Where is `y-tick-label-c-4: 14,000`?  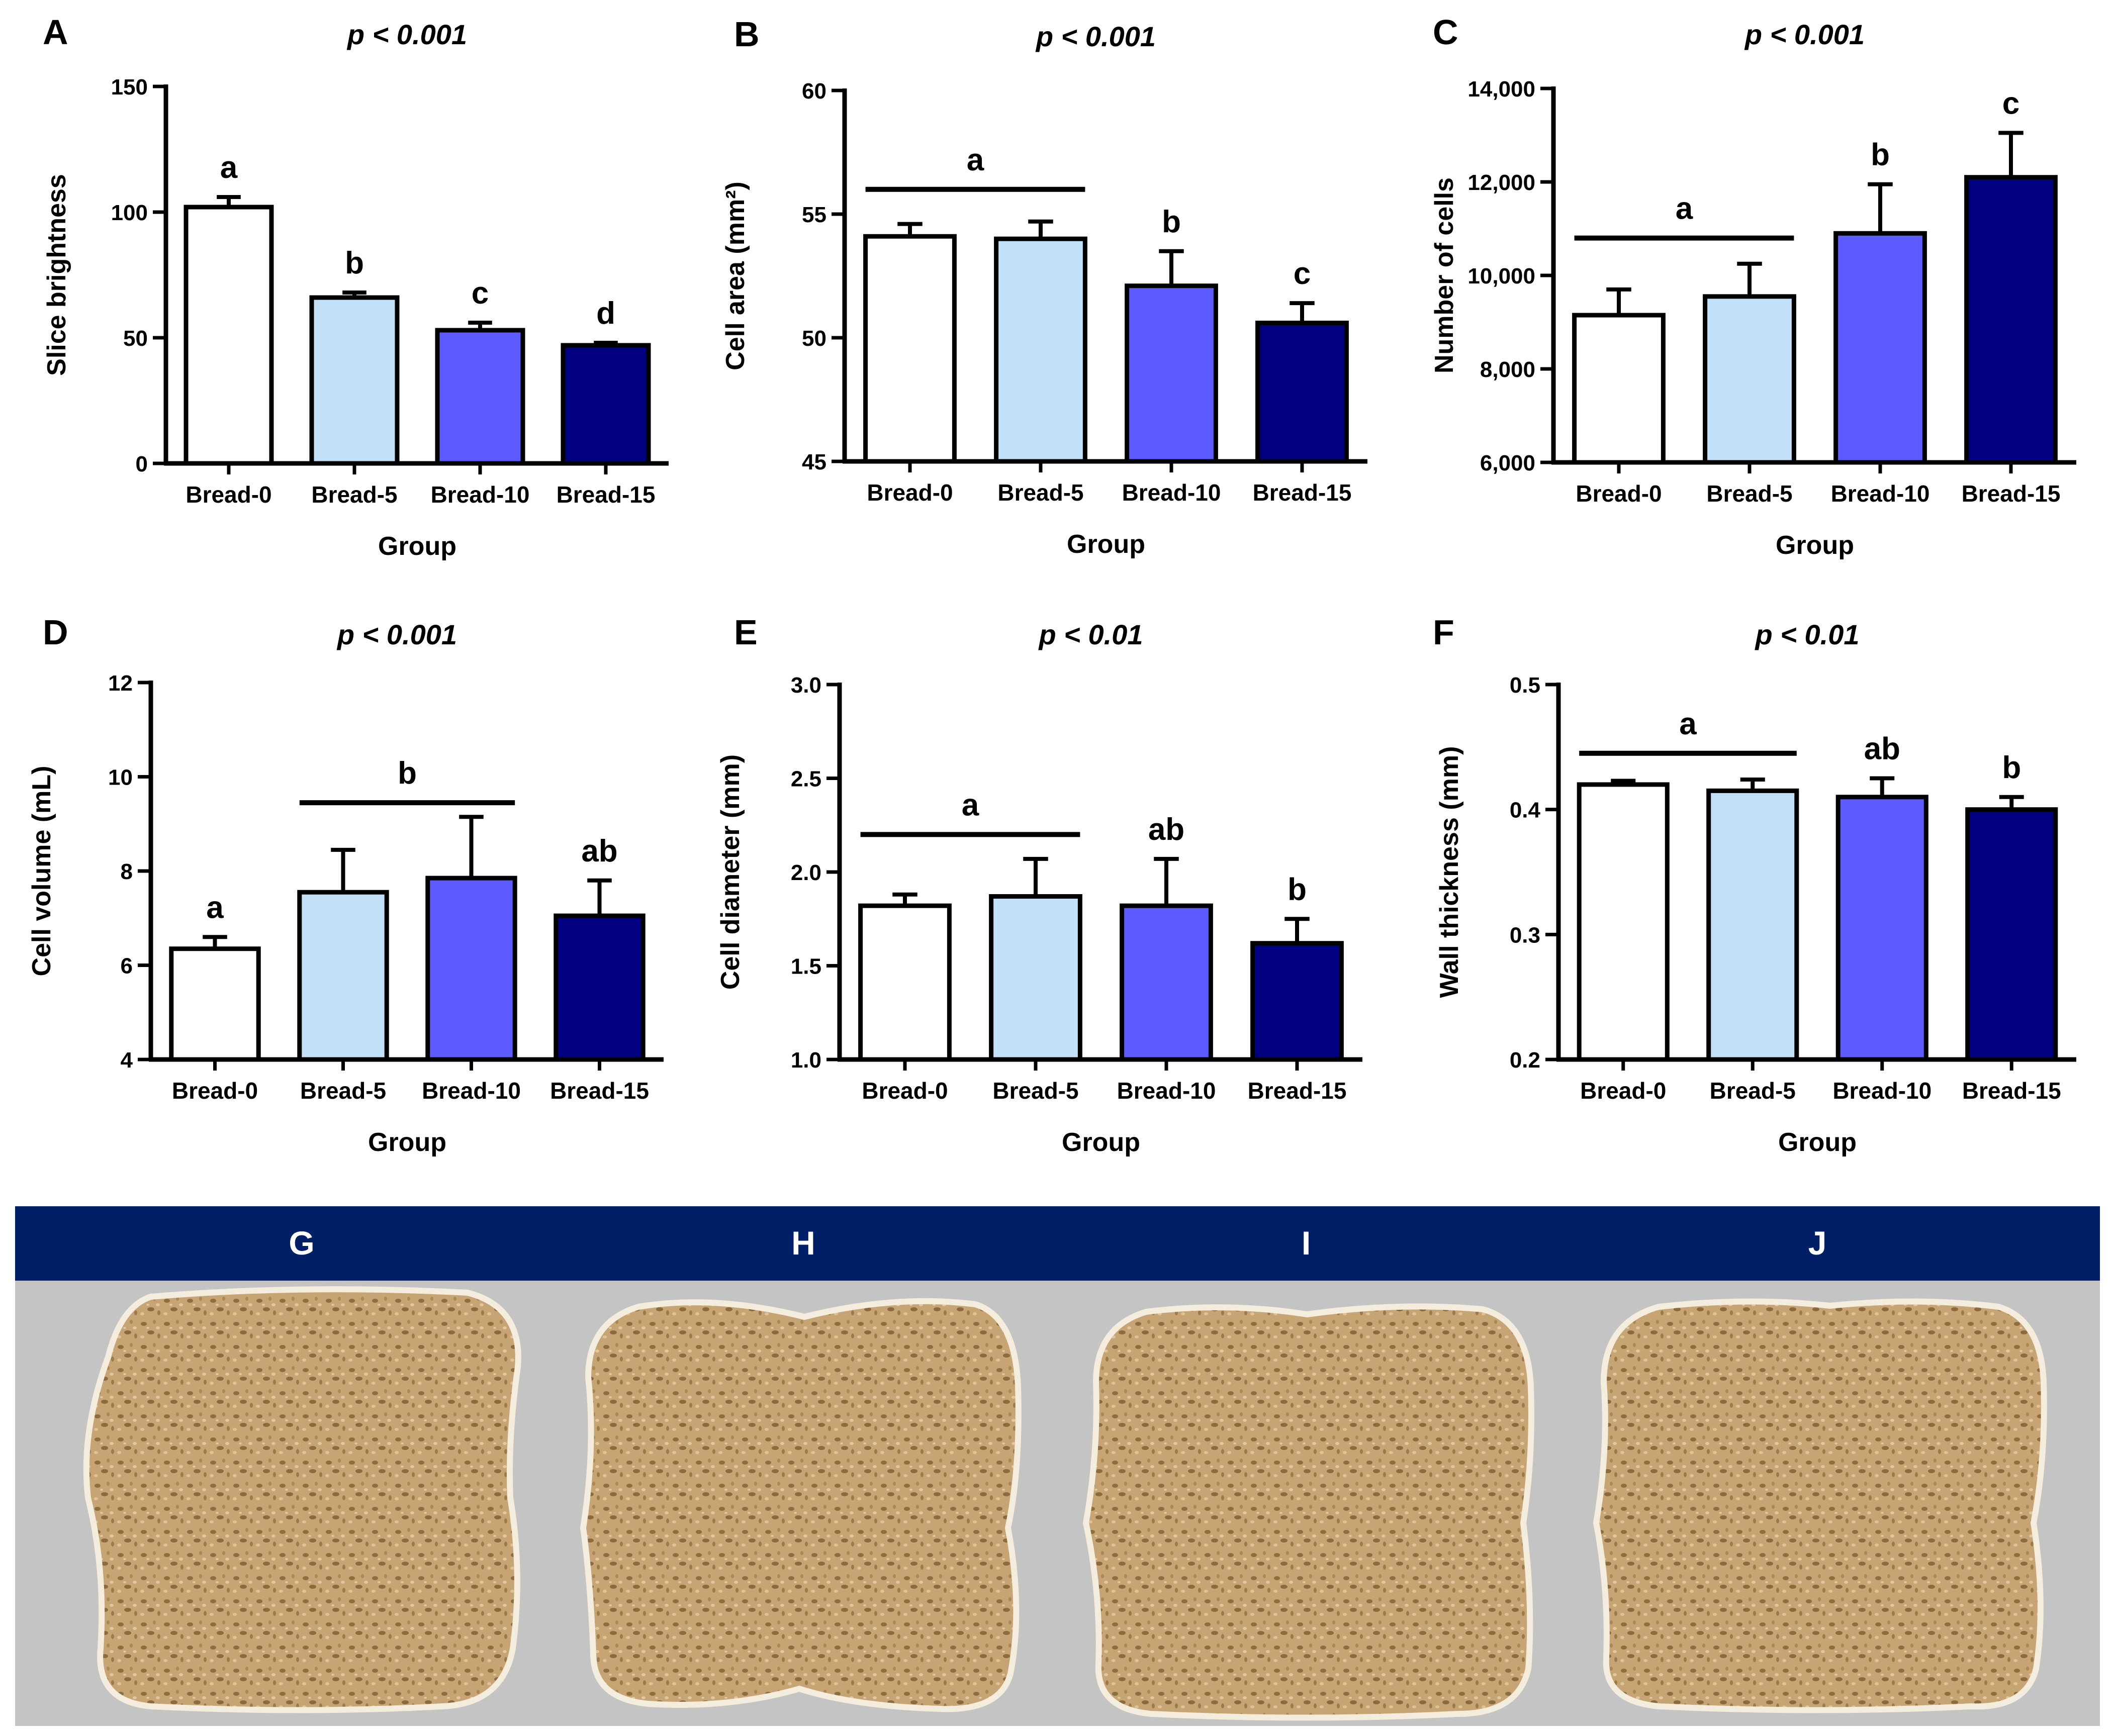
y-tick-label-c-4: 14,000 is located at coordinates (1501, 90).